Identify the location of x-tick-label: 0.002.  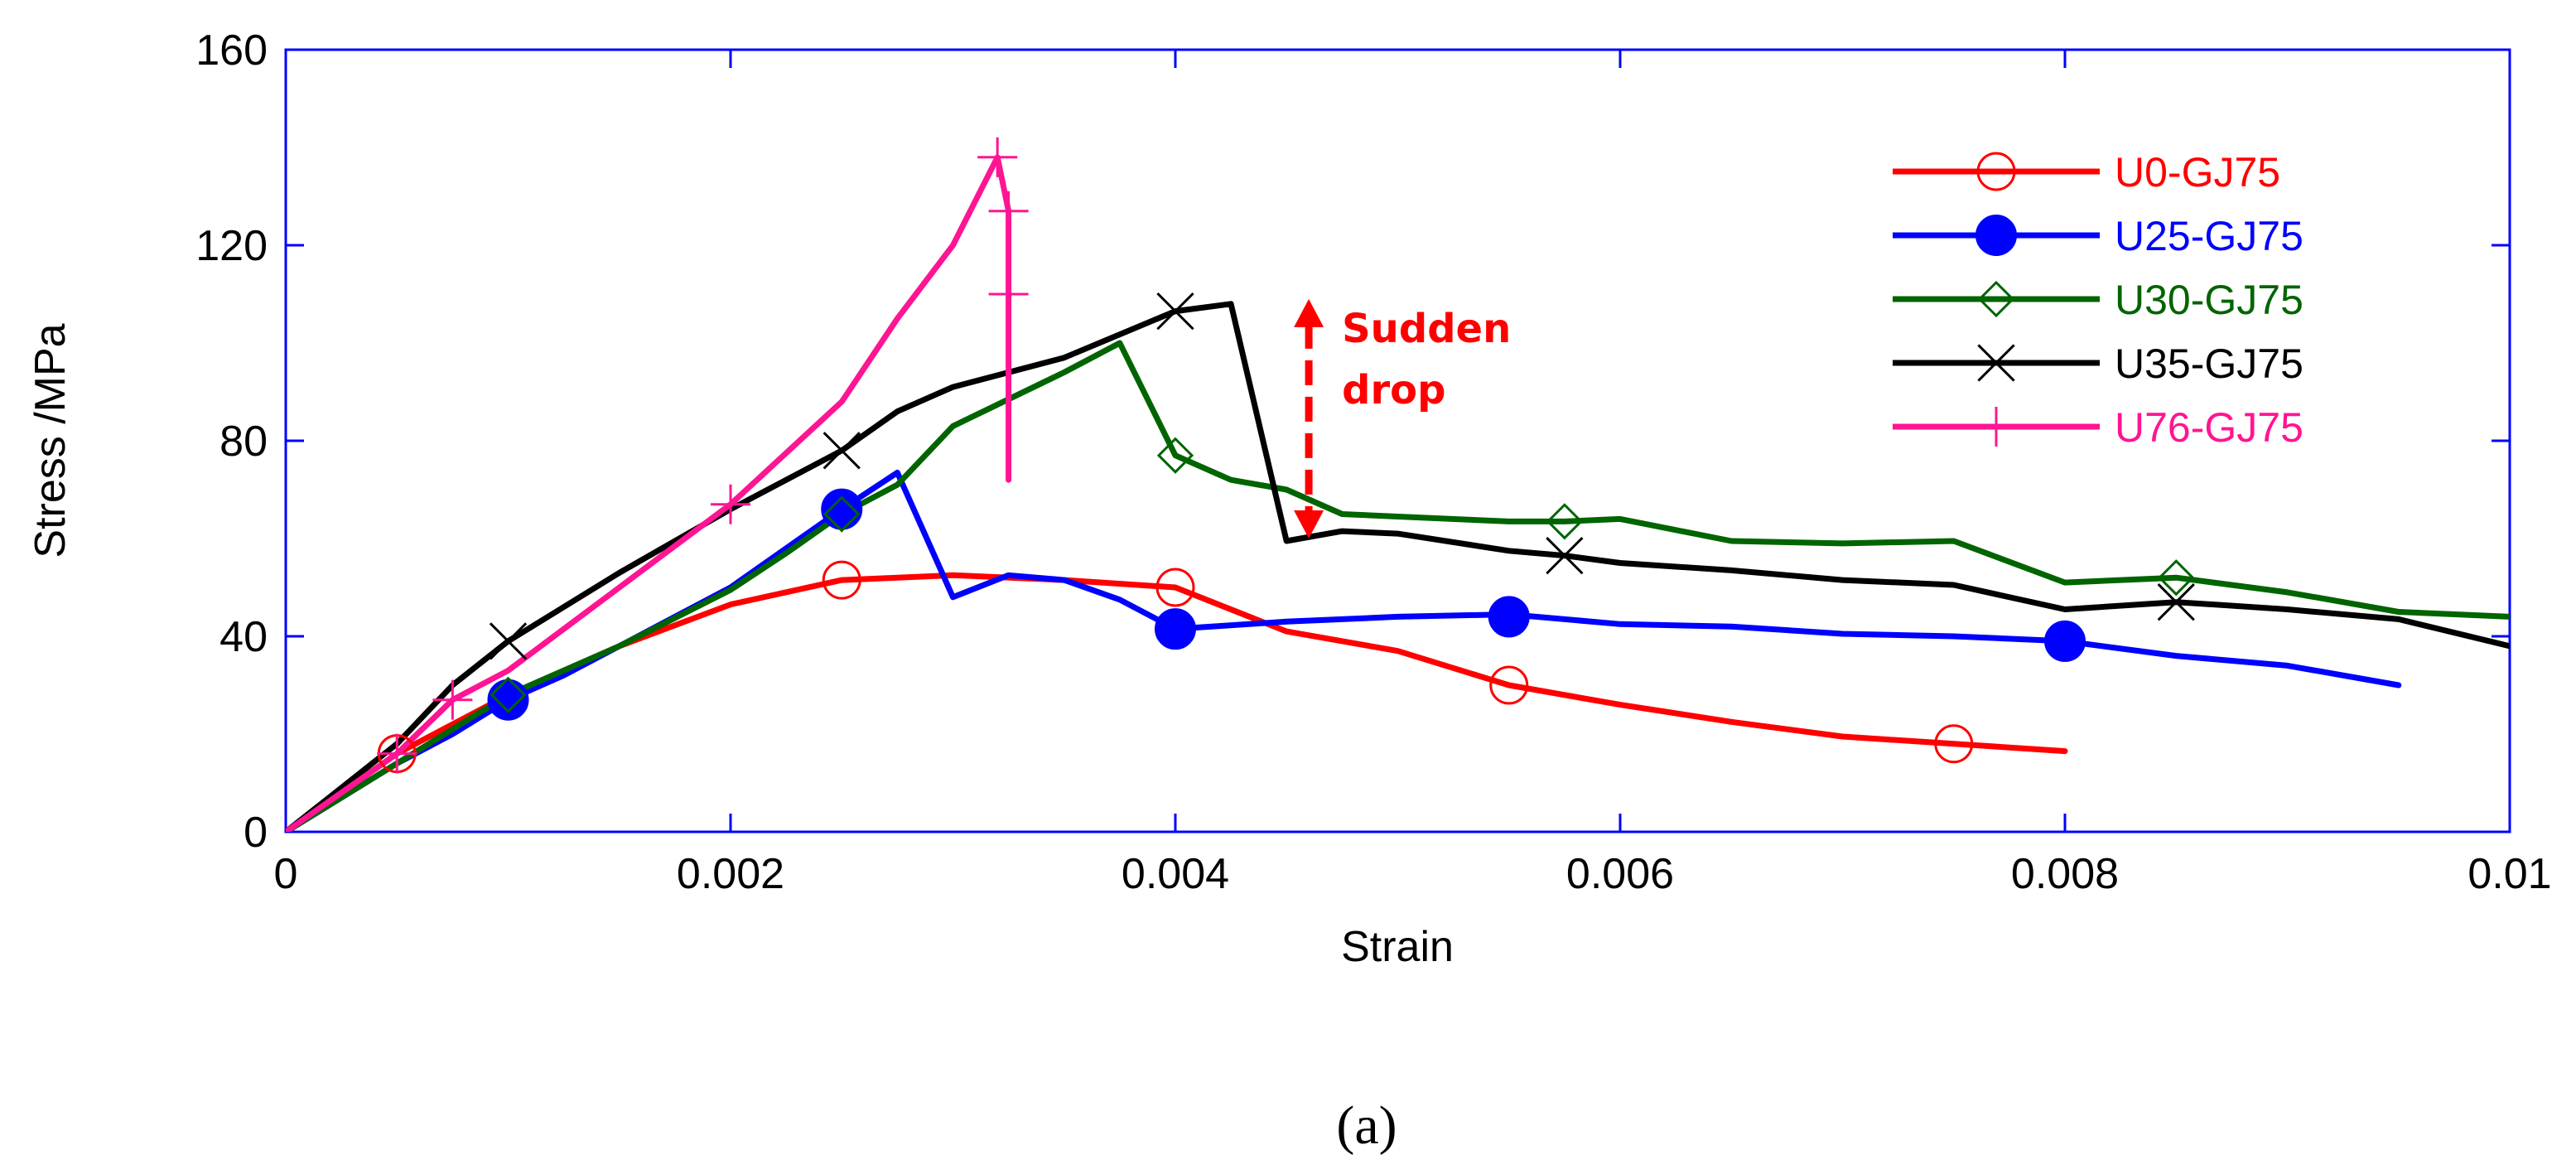
(731, 874).